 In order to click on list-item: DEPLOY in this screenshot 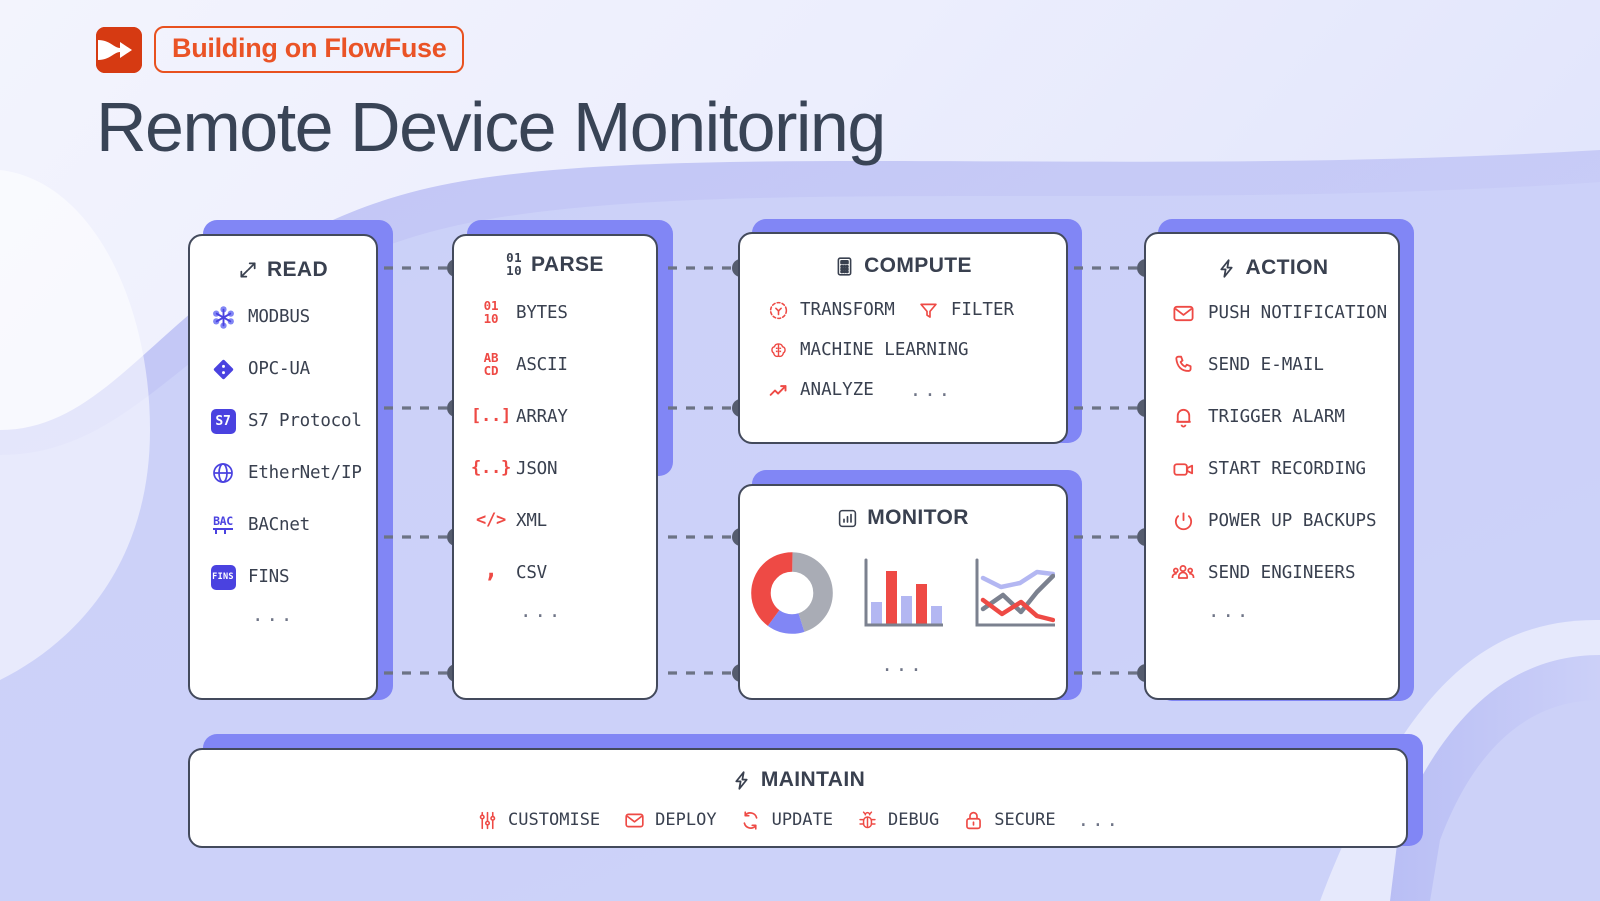, I will do `click(669, 820)`.